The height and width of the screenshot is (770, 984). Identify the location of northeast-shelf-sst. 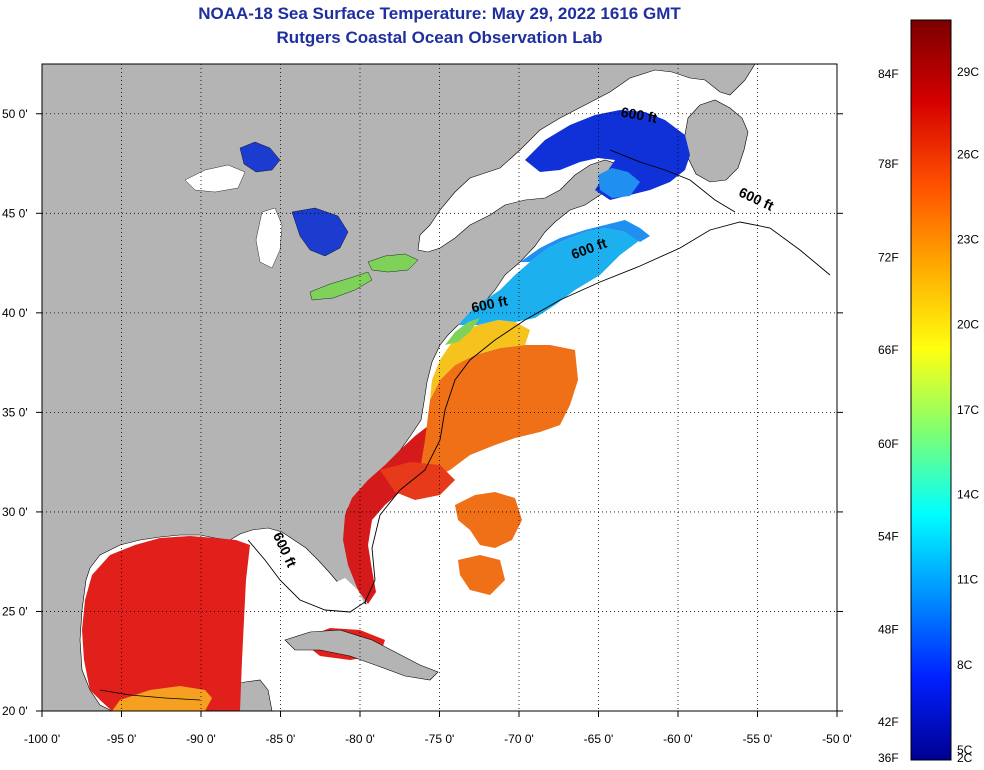
(549, 276).